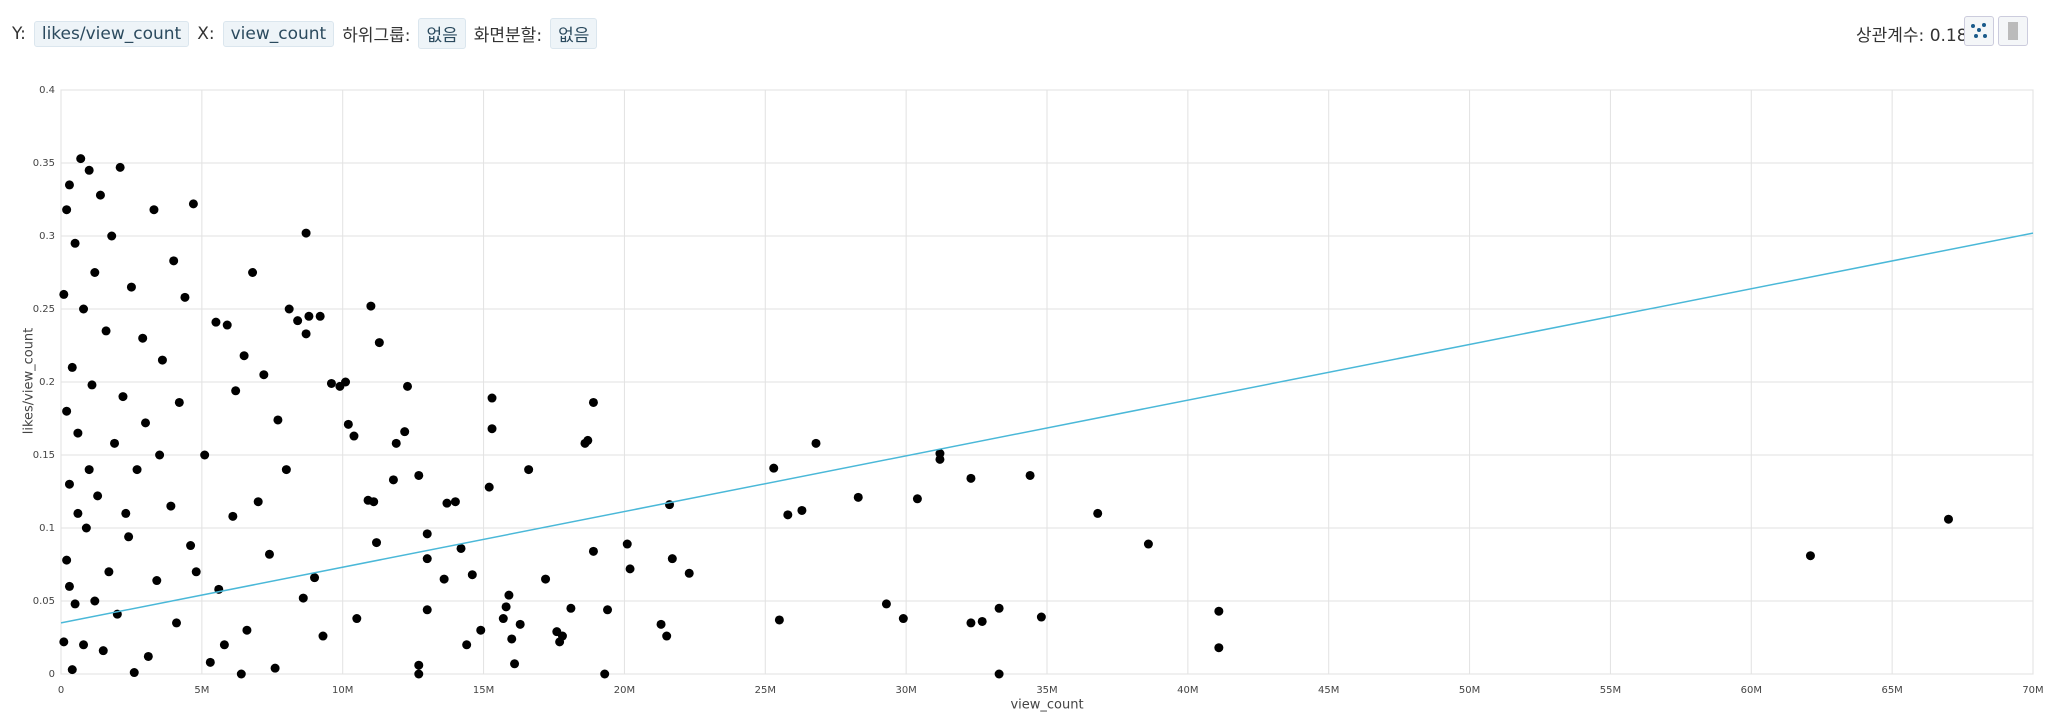 This screenshot has height=719, width=2048. I want to click on scatter-button, so click(1979, 31).